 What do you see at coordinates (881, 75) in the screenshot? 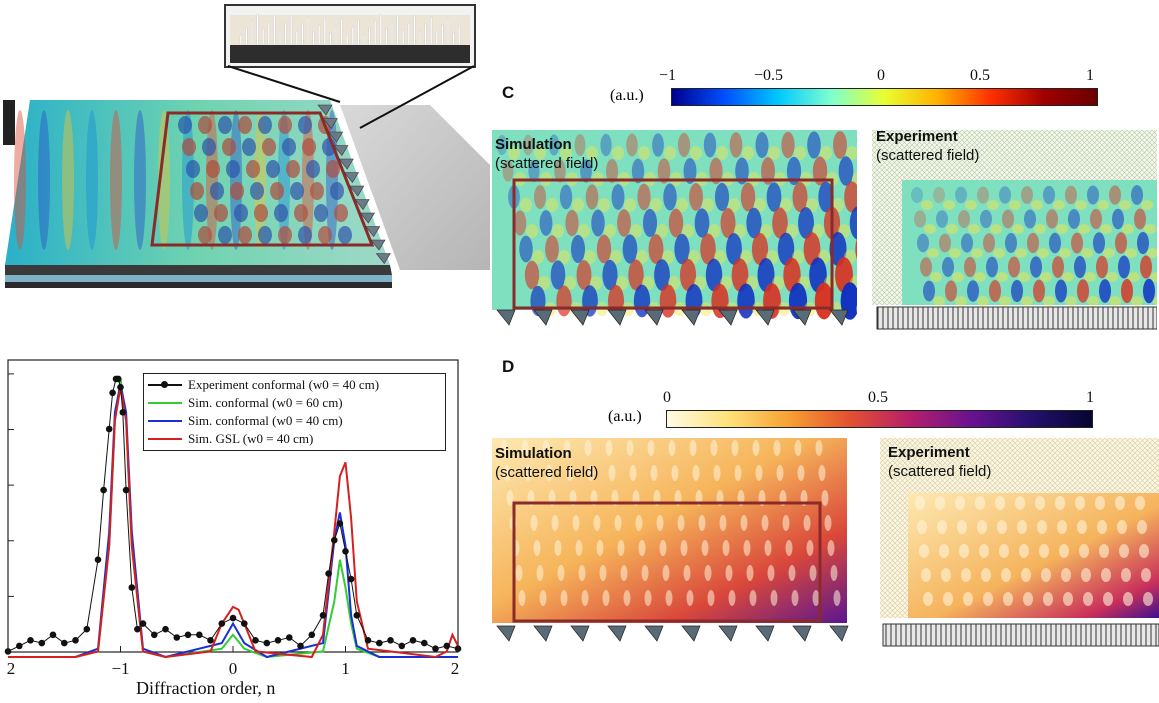
I see `panel-c-tick: 0` at bounding box center [881, 75].